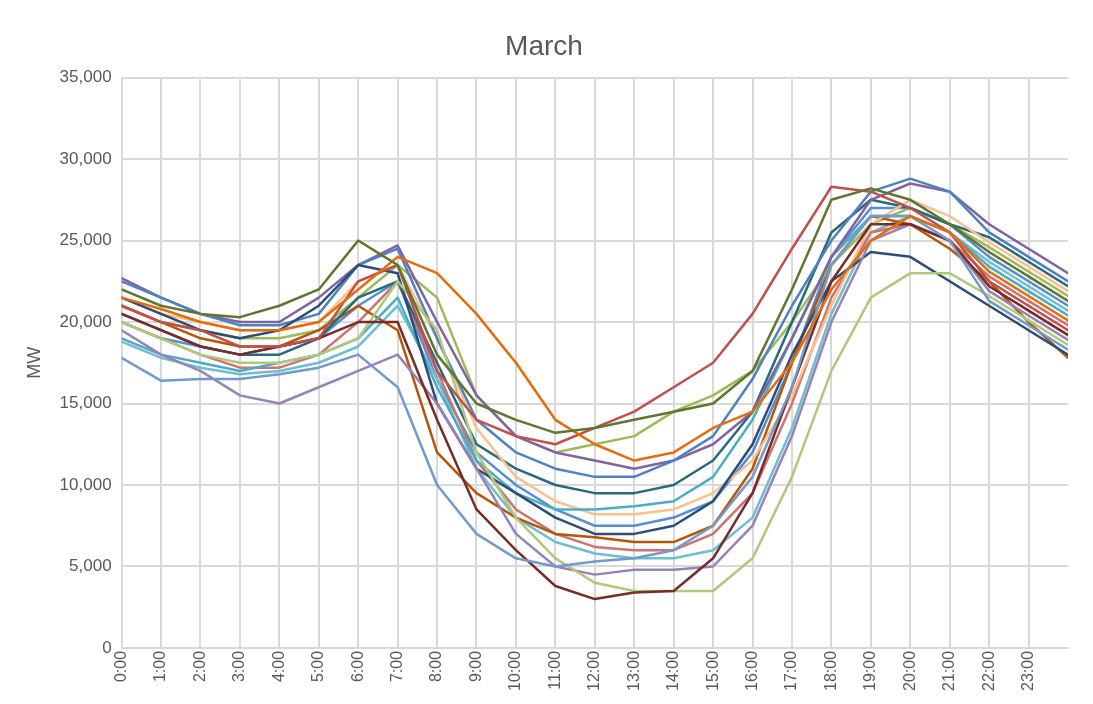 This screenshot has height=704, width=1093. What do you see at coordinates (85, 484) in the screenshot?
I see `y-tick-label: 10,000` at bounding box center [85, 484].